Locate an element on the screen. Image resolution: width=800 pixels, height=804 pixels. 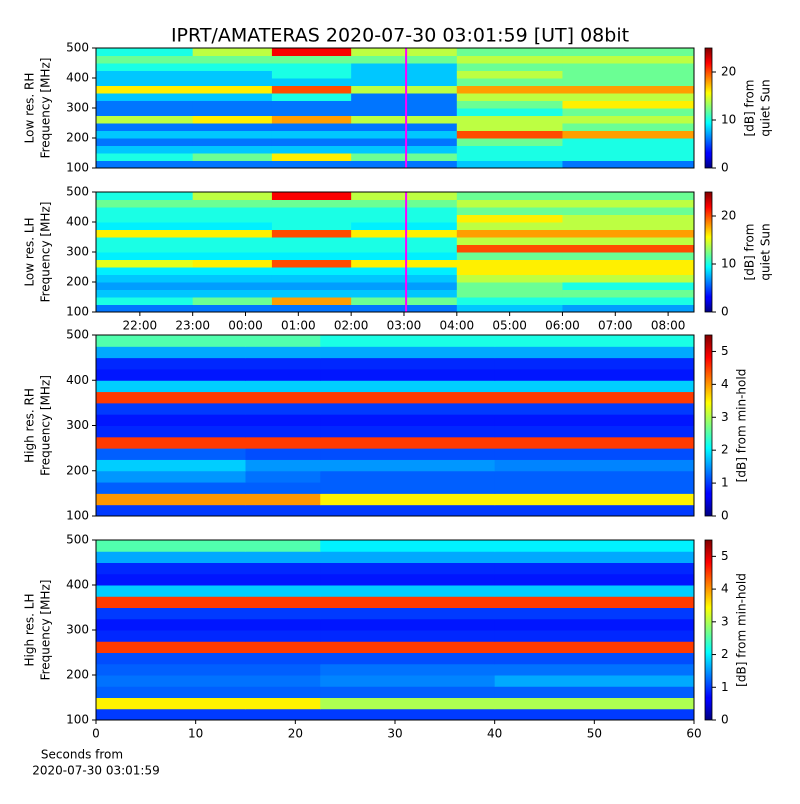
y-tick-label: 100 is located at coordinates (77, 516).